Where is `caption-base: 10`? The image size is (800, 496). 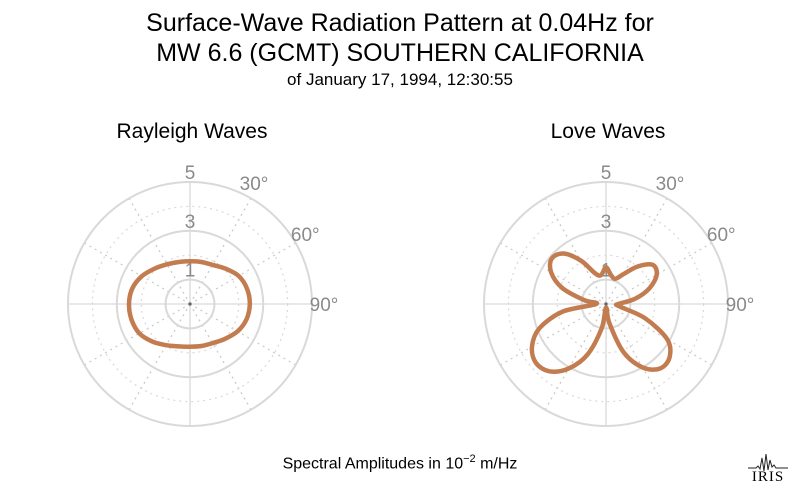 caption-base: 10 is located at coordinates (454, 464).